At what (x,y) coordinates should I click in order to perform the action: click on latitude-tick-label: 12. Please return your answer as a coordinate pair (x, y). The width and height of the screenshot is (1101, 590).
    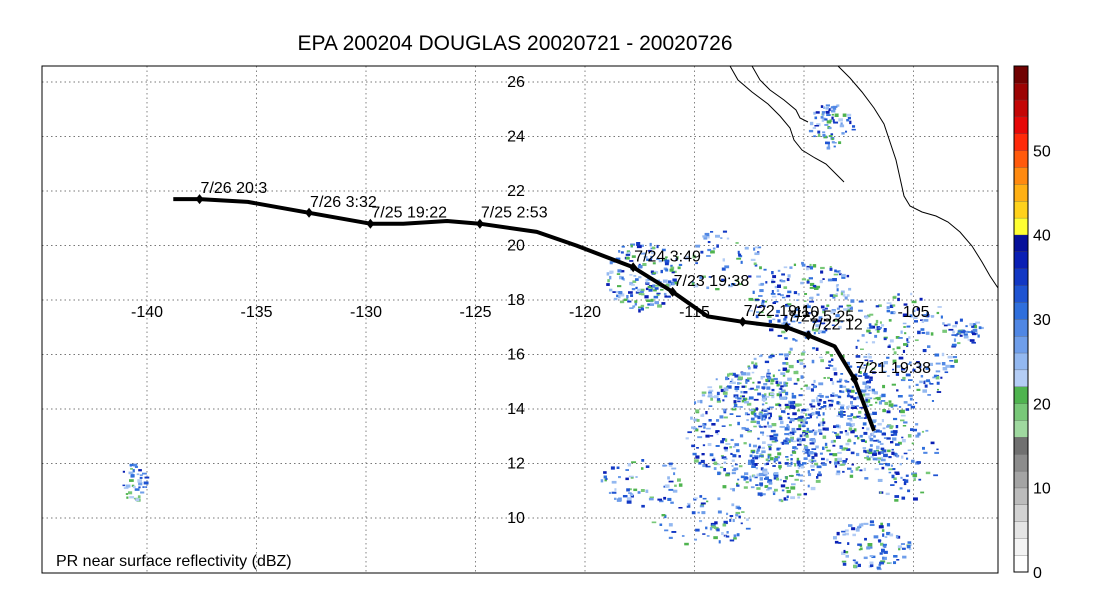
    Looking at the image, I should click on (516, 464).